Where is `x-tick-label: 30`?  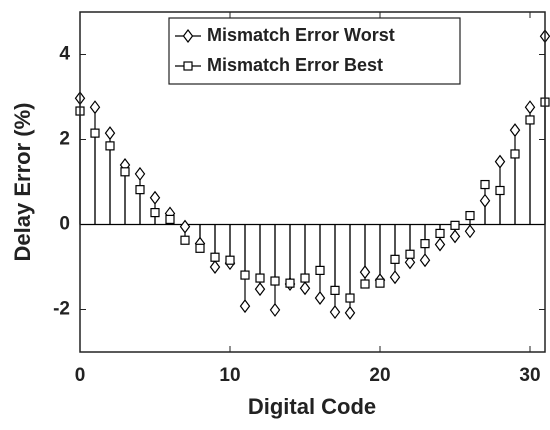
x-tick-label: 30 is located at coordinates (529, 375).